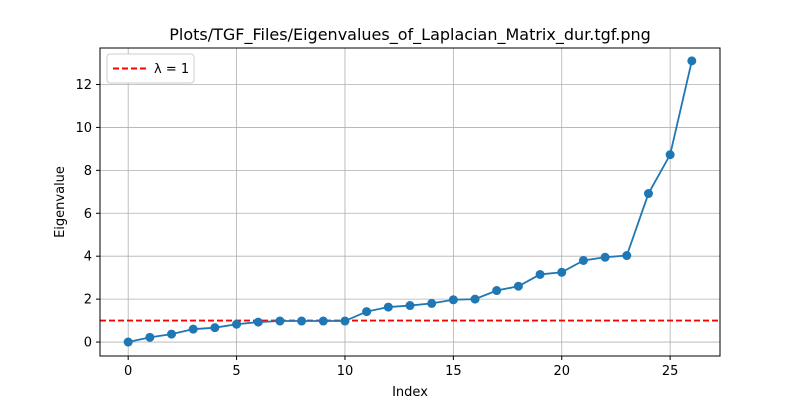  What do you see at coordinates (410, 392) in the screenshot?
I see `x-axis-label: Index` at bounding box center [410, 392].